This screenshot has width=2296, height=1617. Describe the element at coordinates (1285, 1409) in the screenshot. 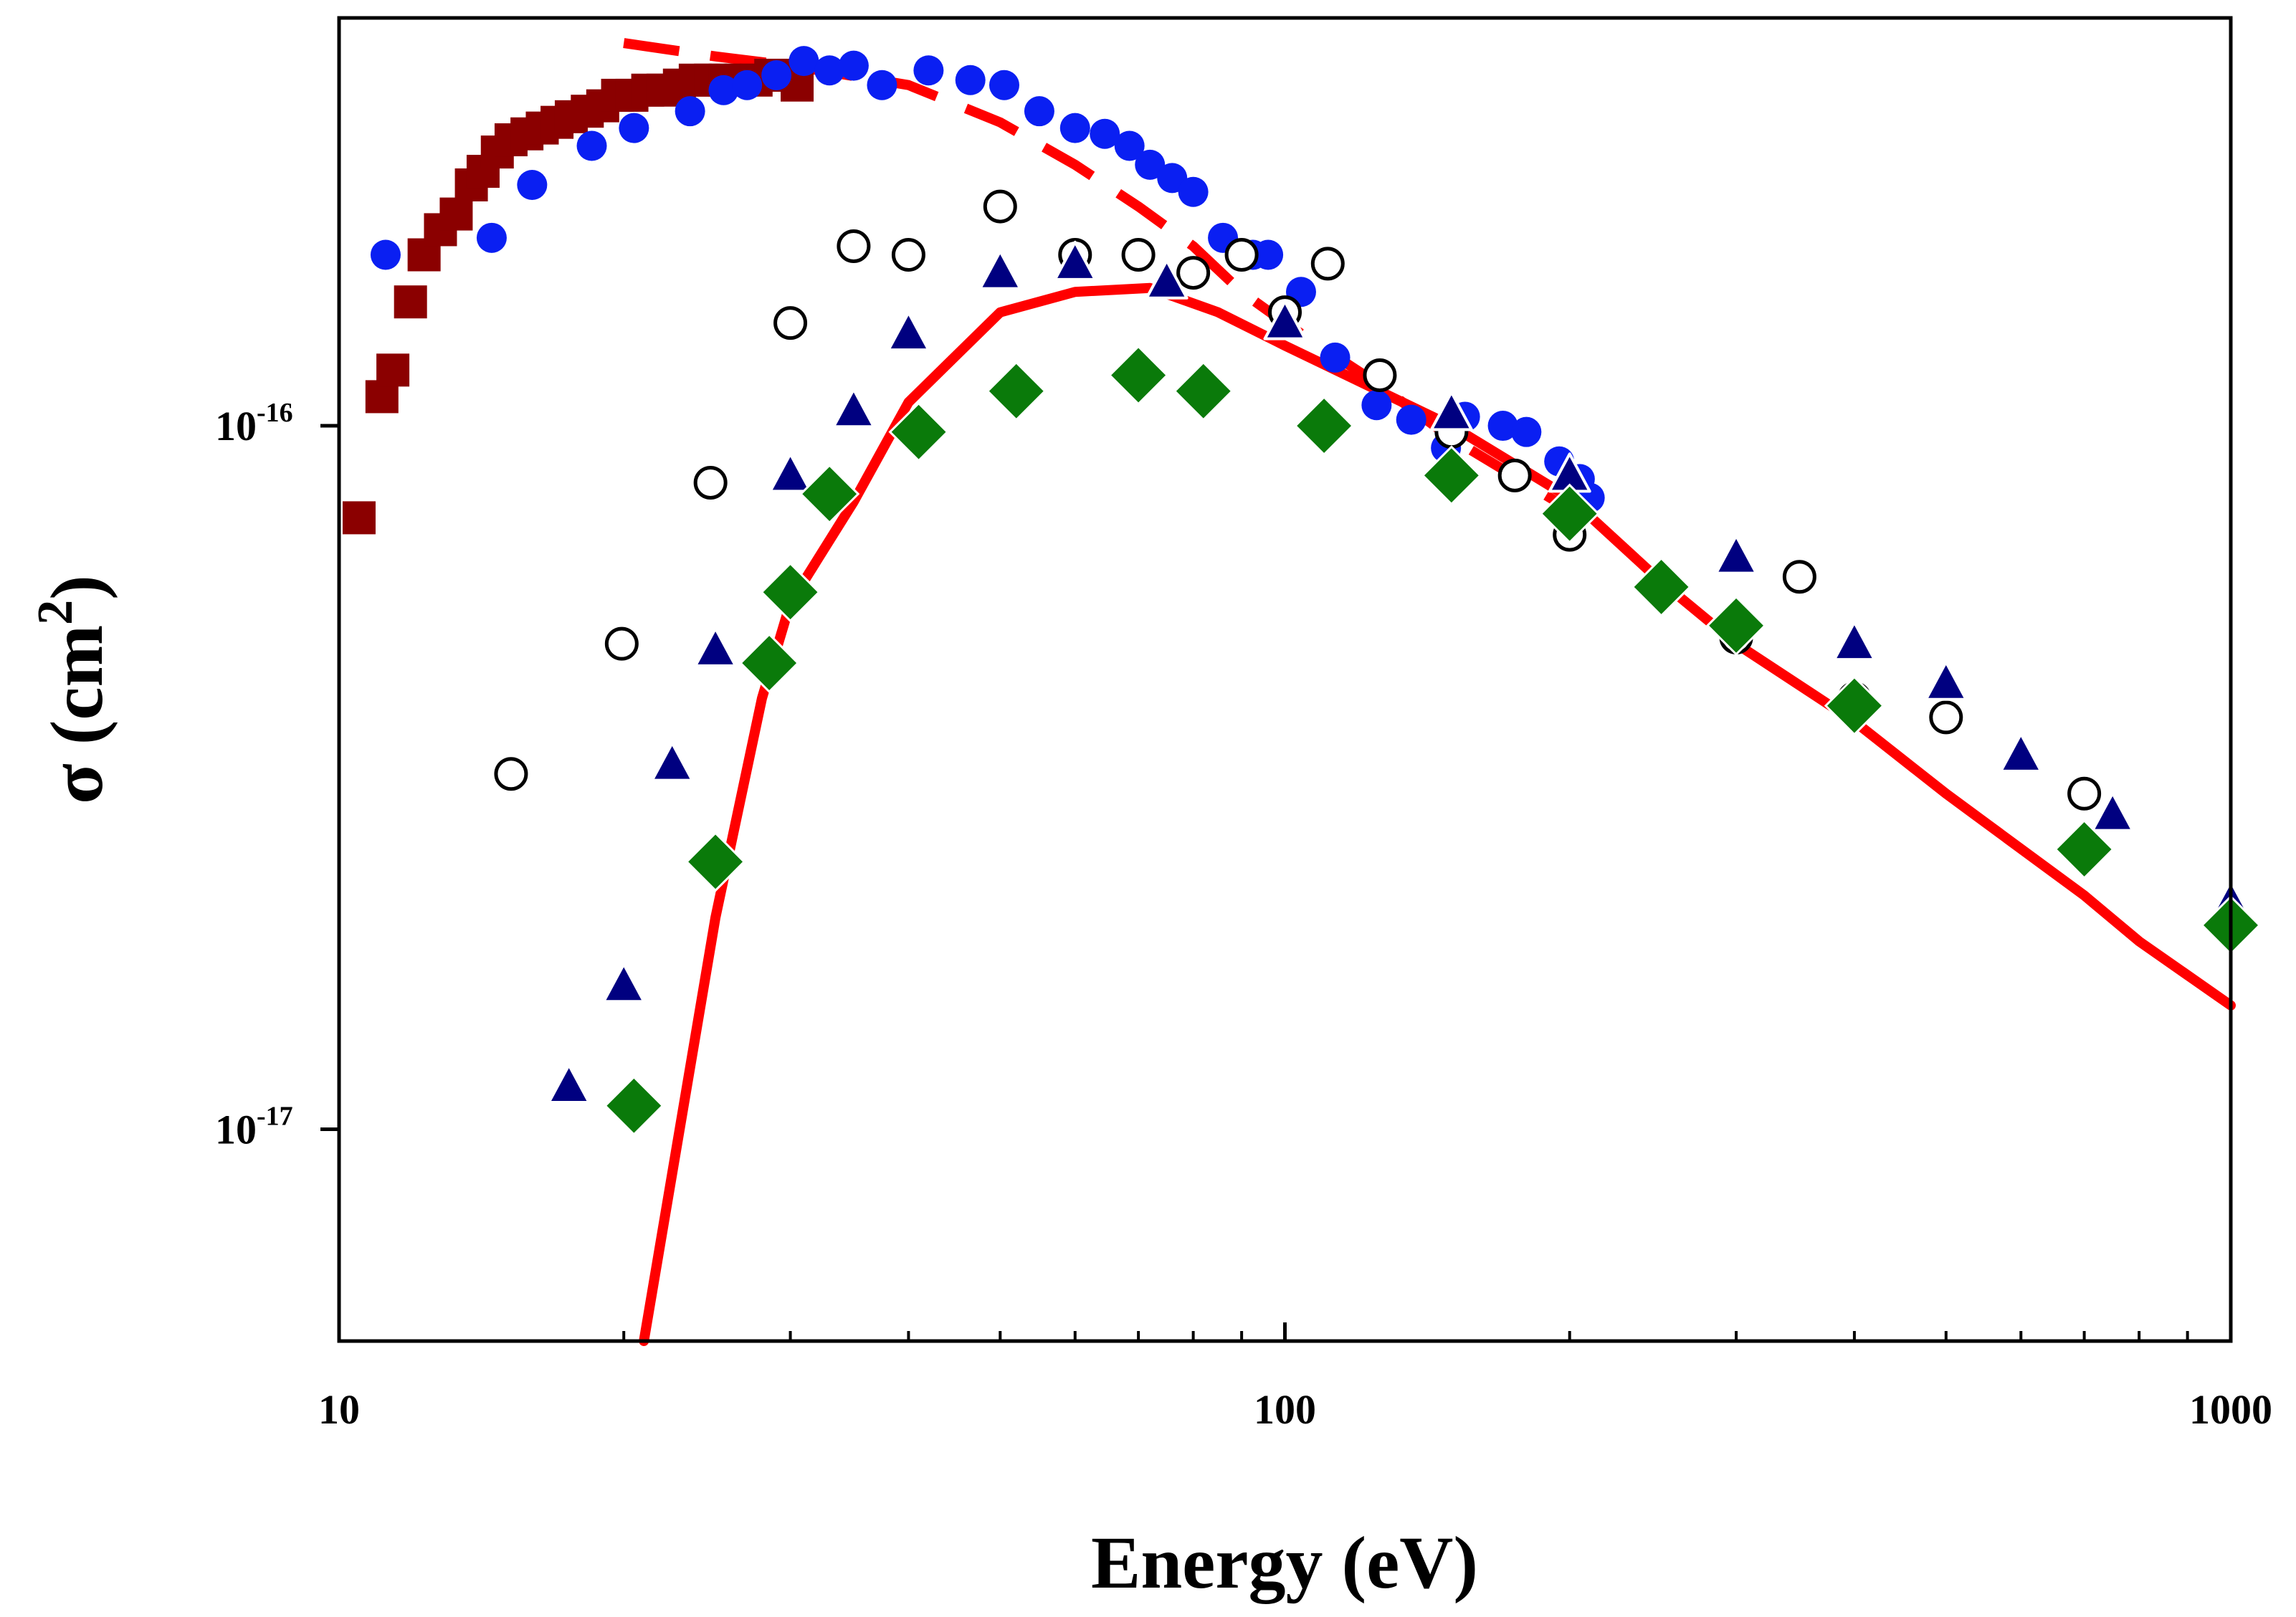

I see `x-tick-label: 100` at that location.